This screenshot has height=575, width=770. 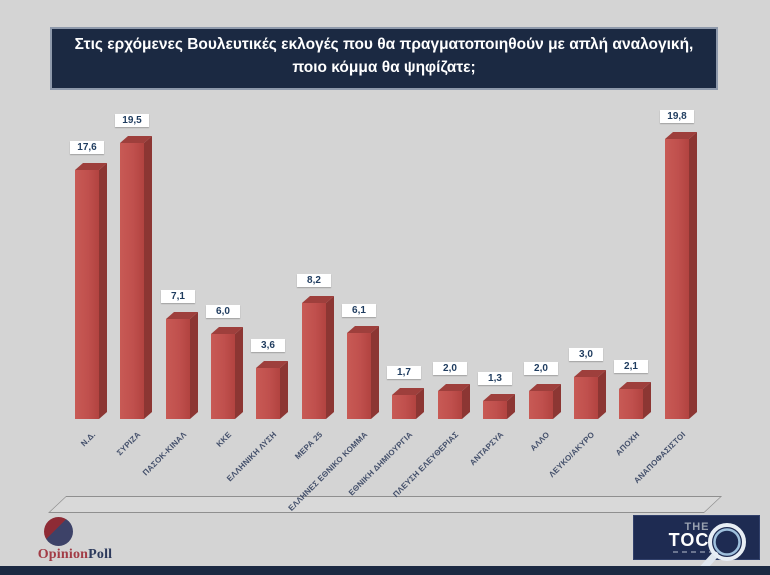 What do you see at coordinates (495, 378) in the screenshot?
I see `bar-value-label: 1,3` at bounding box center [495, 378].